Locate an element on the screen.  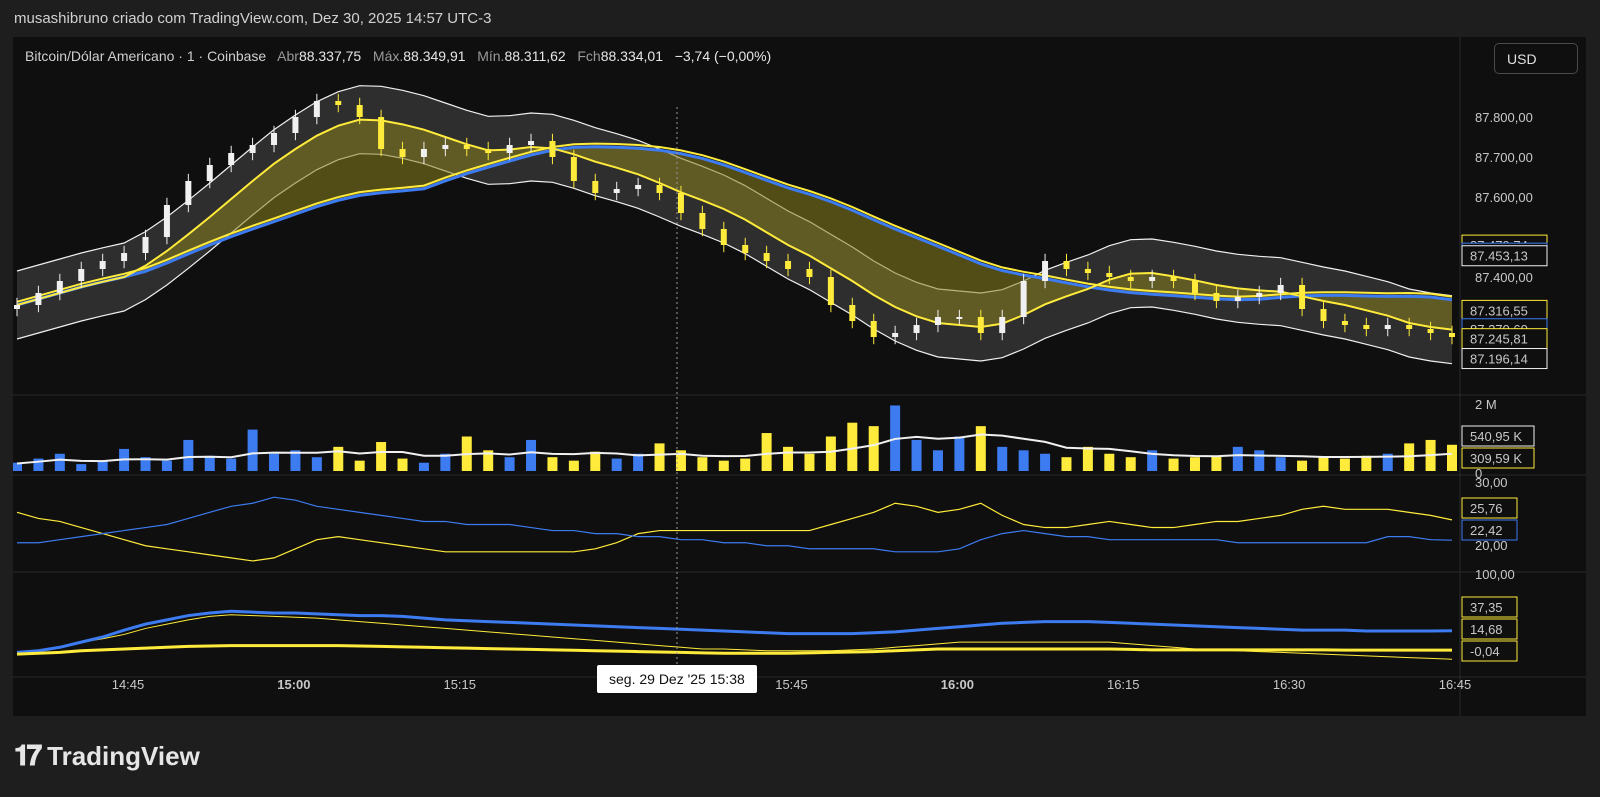
price-axis-tick: 87.800,00 is located at coordinates (1504, 117).